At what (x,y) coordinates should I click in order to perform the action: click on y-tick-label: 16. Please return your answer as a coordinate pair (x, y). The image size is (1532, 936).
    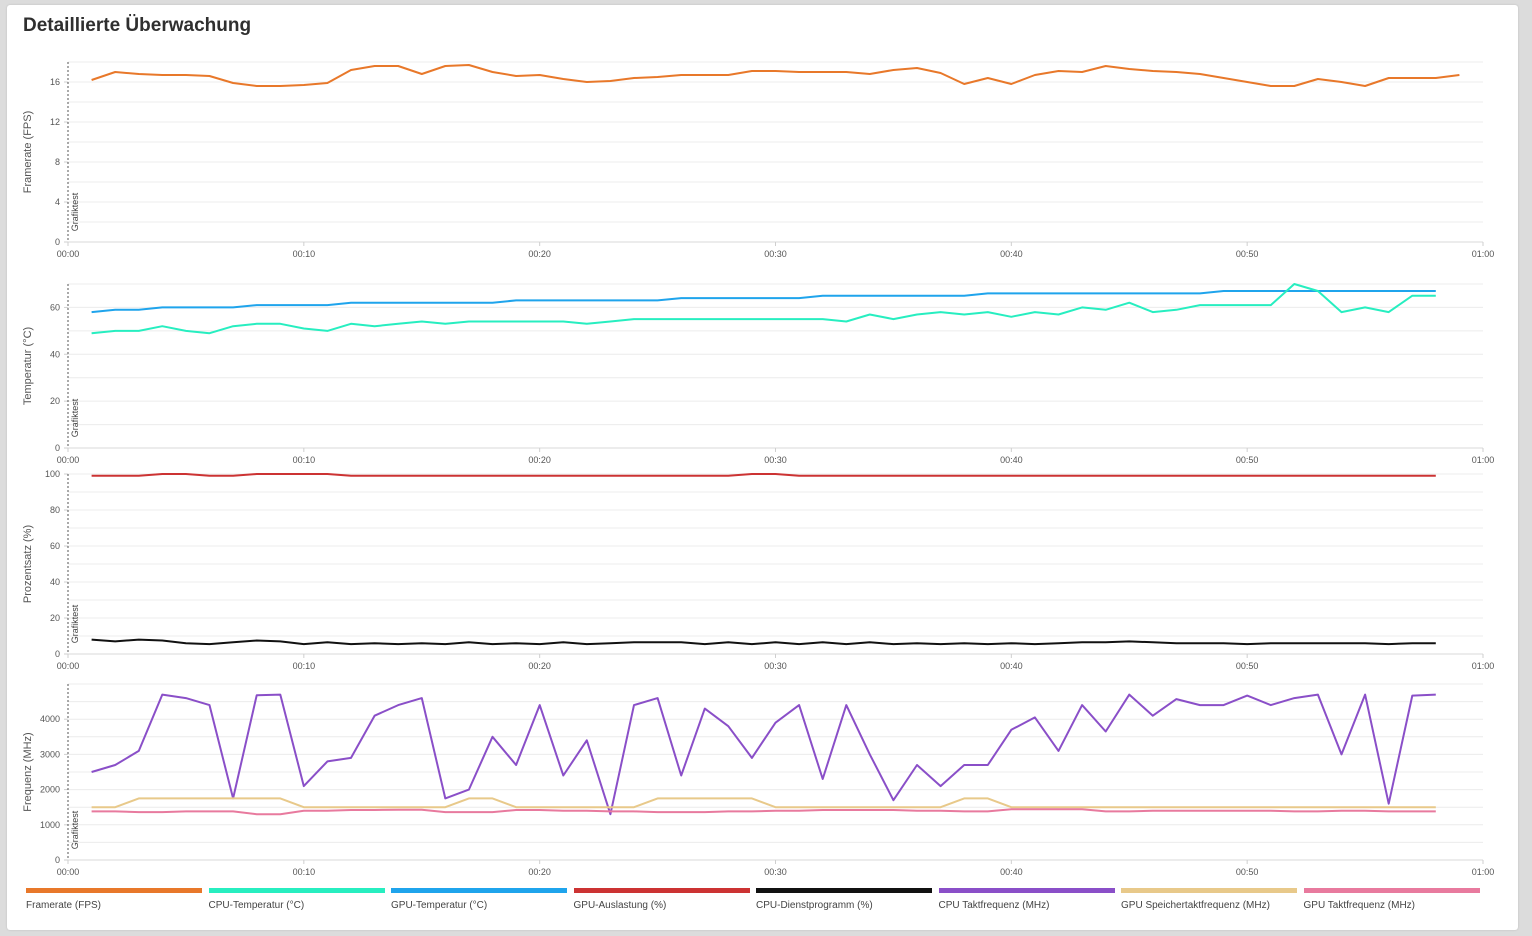
    Looking at the image, I should click on (55, 82).